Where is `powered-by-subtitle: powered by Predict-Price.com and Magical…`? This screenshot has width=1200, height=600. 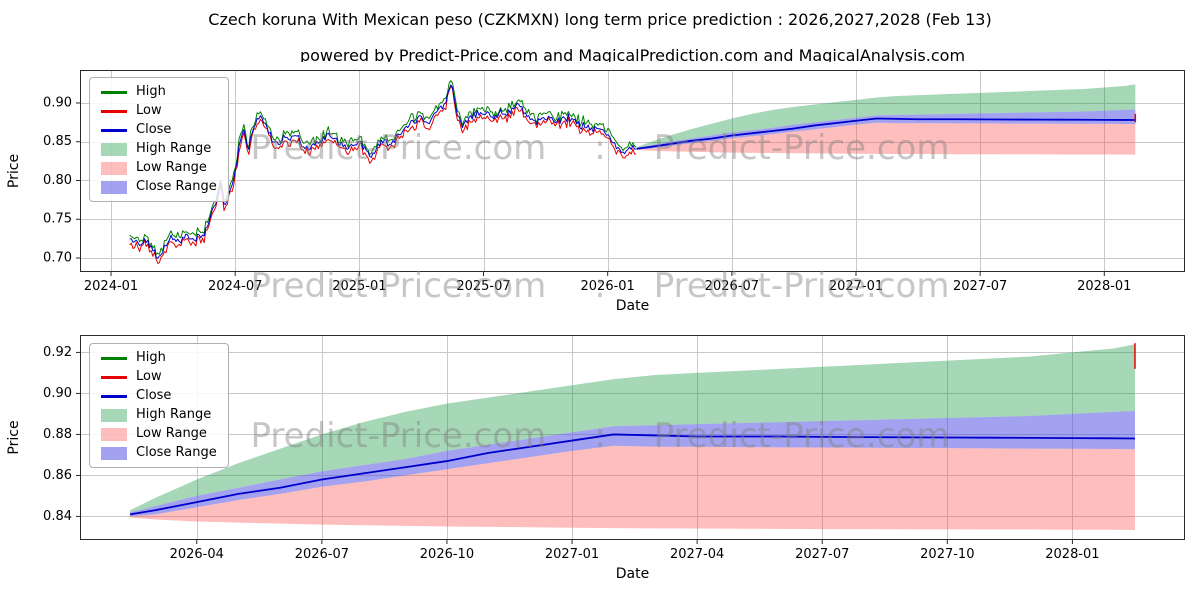 powered-by-subtitle: powered by Predict-Price.com and Magical… is located at coordinates (632, 55).